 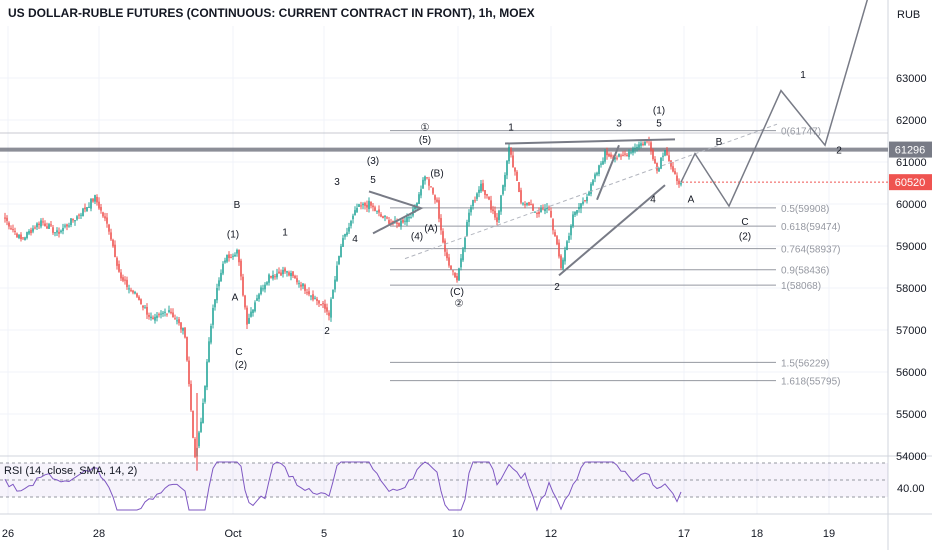 I want to click on dashed-trendline, so click(x=591, y=191).